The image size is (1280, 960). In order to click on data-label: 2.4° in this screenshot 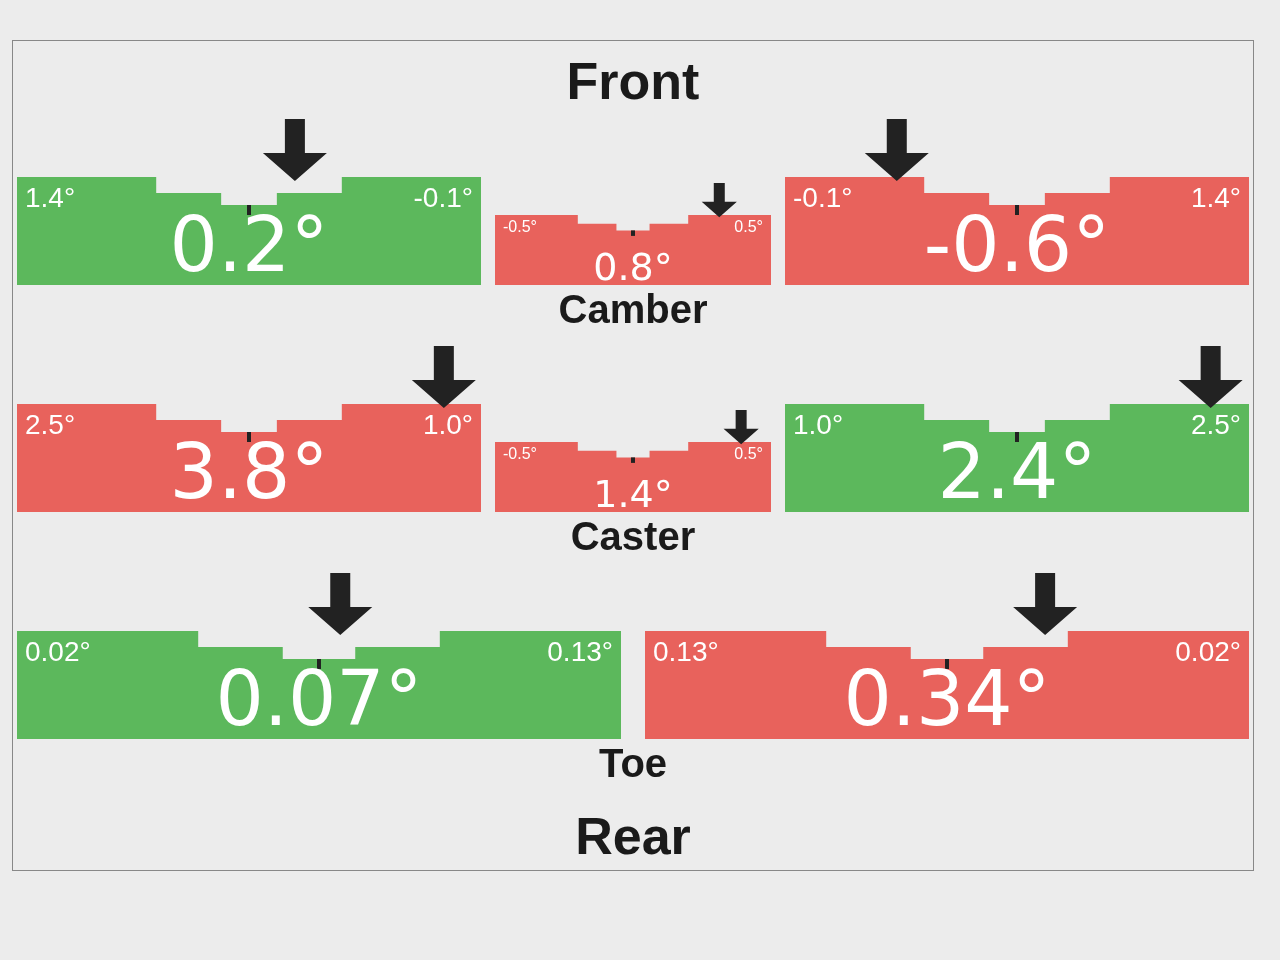, I will do `click(1017, 471)`.